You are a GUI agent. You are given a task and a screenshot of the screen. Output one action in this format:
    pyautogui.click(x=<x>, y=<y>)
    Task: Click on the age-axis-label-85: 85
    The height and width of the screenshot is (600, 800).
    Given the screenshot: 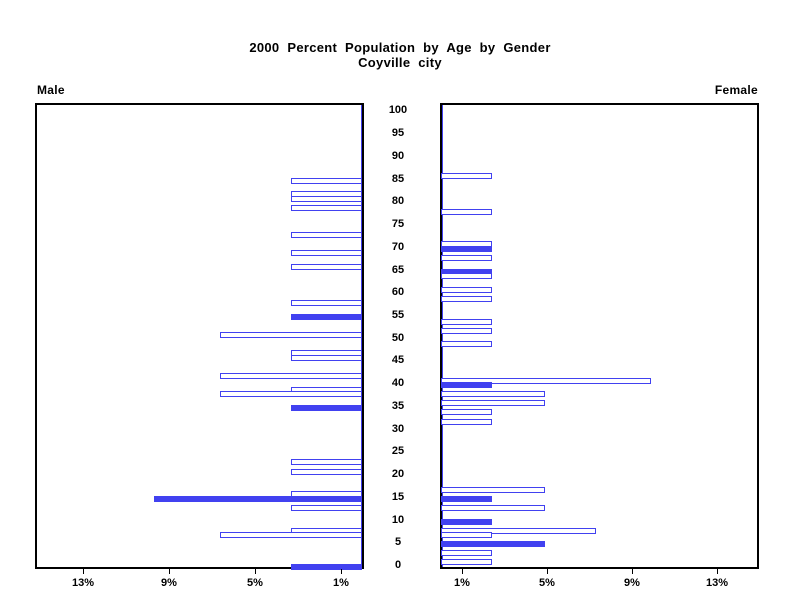 What is the action you would take?
    pyautogui.click(x=398, y=179)
    